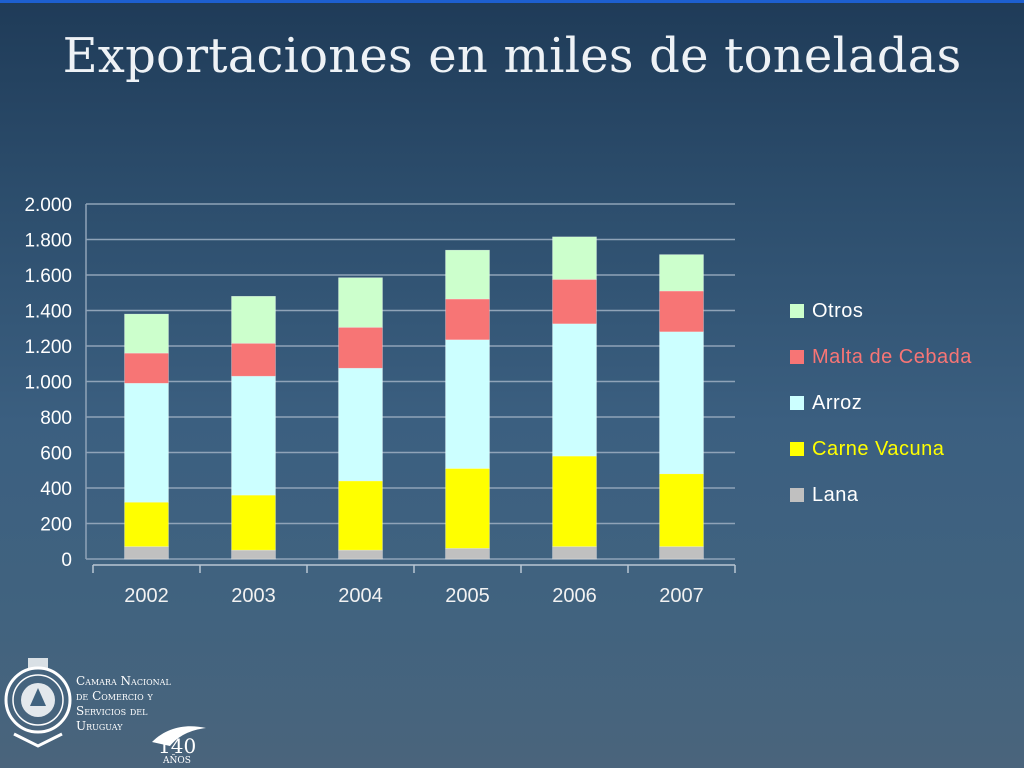 The image size is (1024, 768). What do you see at coordinates (66, 560) in the screenshot?
I see `y-tick-label: 0` at bounding box center [66, 560].